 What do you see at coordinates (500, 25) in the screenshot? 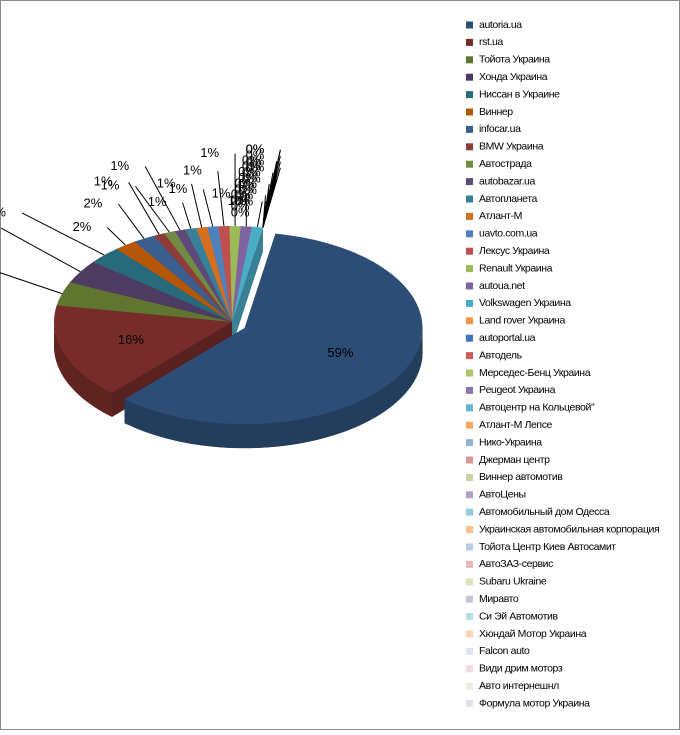
I see `legend-label: autoria.ua` at bounding box center [500, 25].